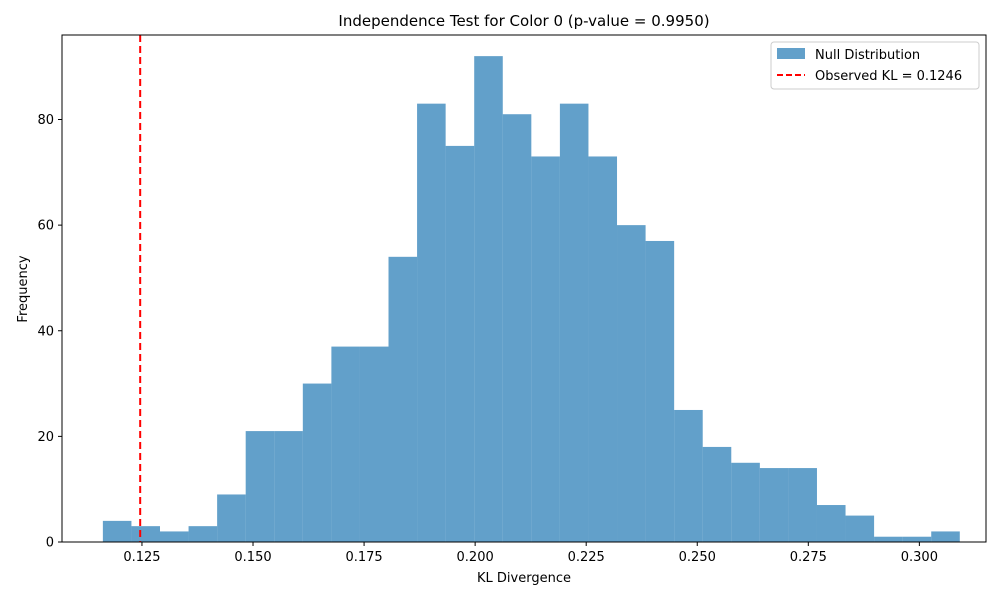 The width and height of the screenshot is (1000, 600). I want to click on y-tick-label: 0, so click(50, 543).